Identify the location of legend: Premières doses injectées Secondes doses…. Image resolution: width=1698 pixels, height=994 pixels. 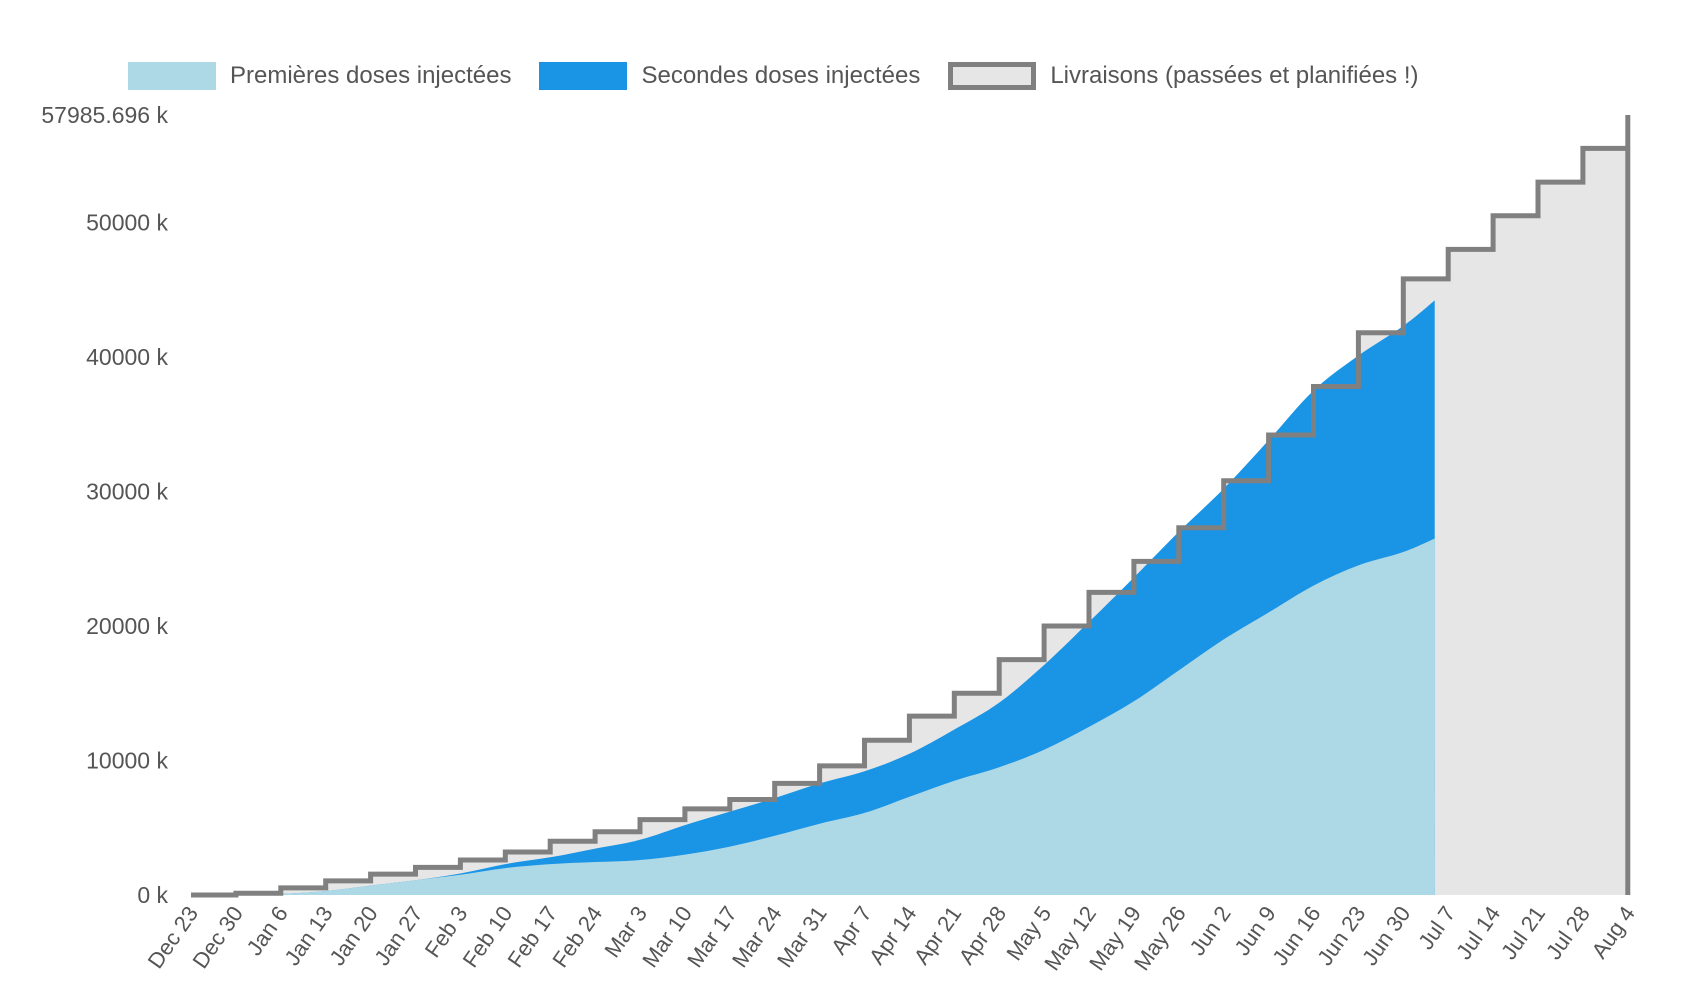
(787, 76).